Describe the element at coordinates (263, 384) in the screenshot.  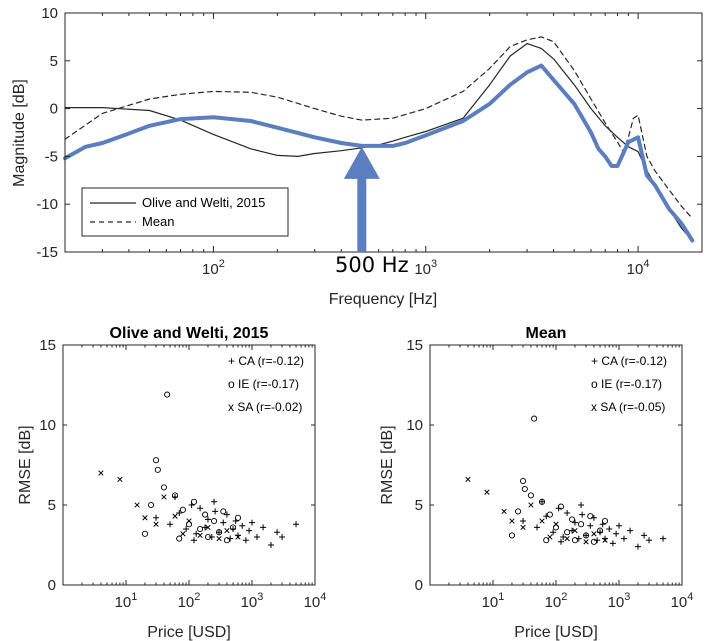
I see `legend-ie: o IE (r=-0.17)` at that location.